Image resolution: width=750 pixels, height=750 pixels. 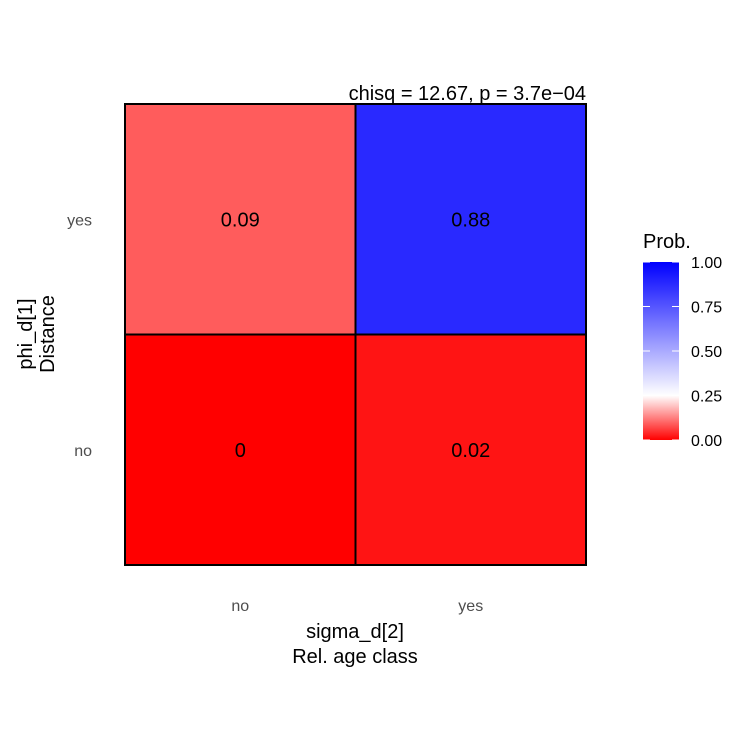 I want to click on y-axis-ticks: no yes, so click(x=79, y=336).